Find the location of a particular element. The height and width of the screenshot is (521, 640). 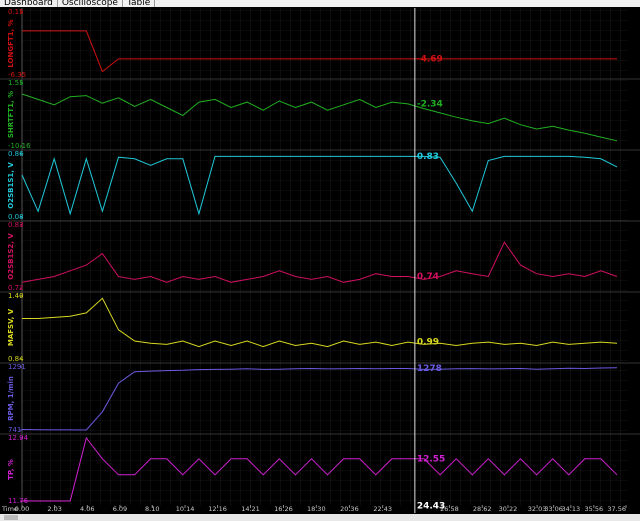

x-tick-label: 26.58 is located at coordinates (449, 509).